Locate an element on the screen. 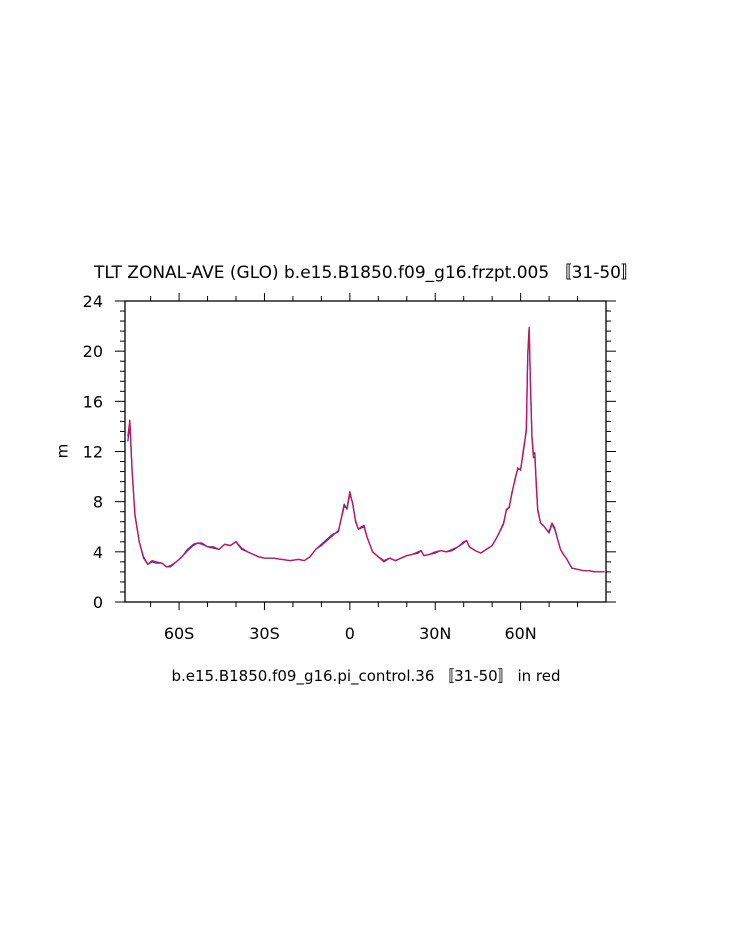 This screenshot has height=945, width=733. x-tick-label: 30N is located at coordinates (435, 633).